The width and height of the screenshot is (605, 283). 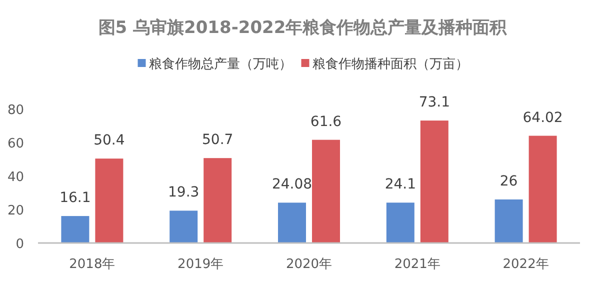 I want to click on y-tick-label: 20, so click(x=15, y=211).